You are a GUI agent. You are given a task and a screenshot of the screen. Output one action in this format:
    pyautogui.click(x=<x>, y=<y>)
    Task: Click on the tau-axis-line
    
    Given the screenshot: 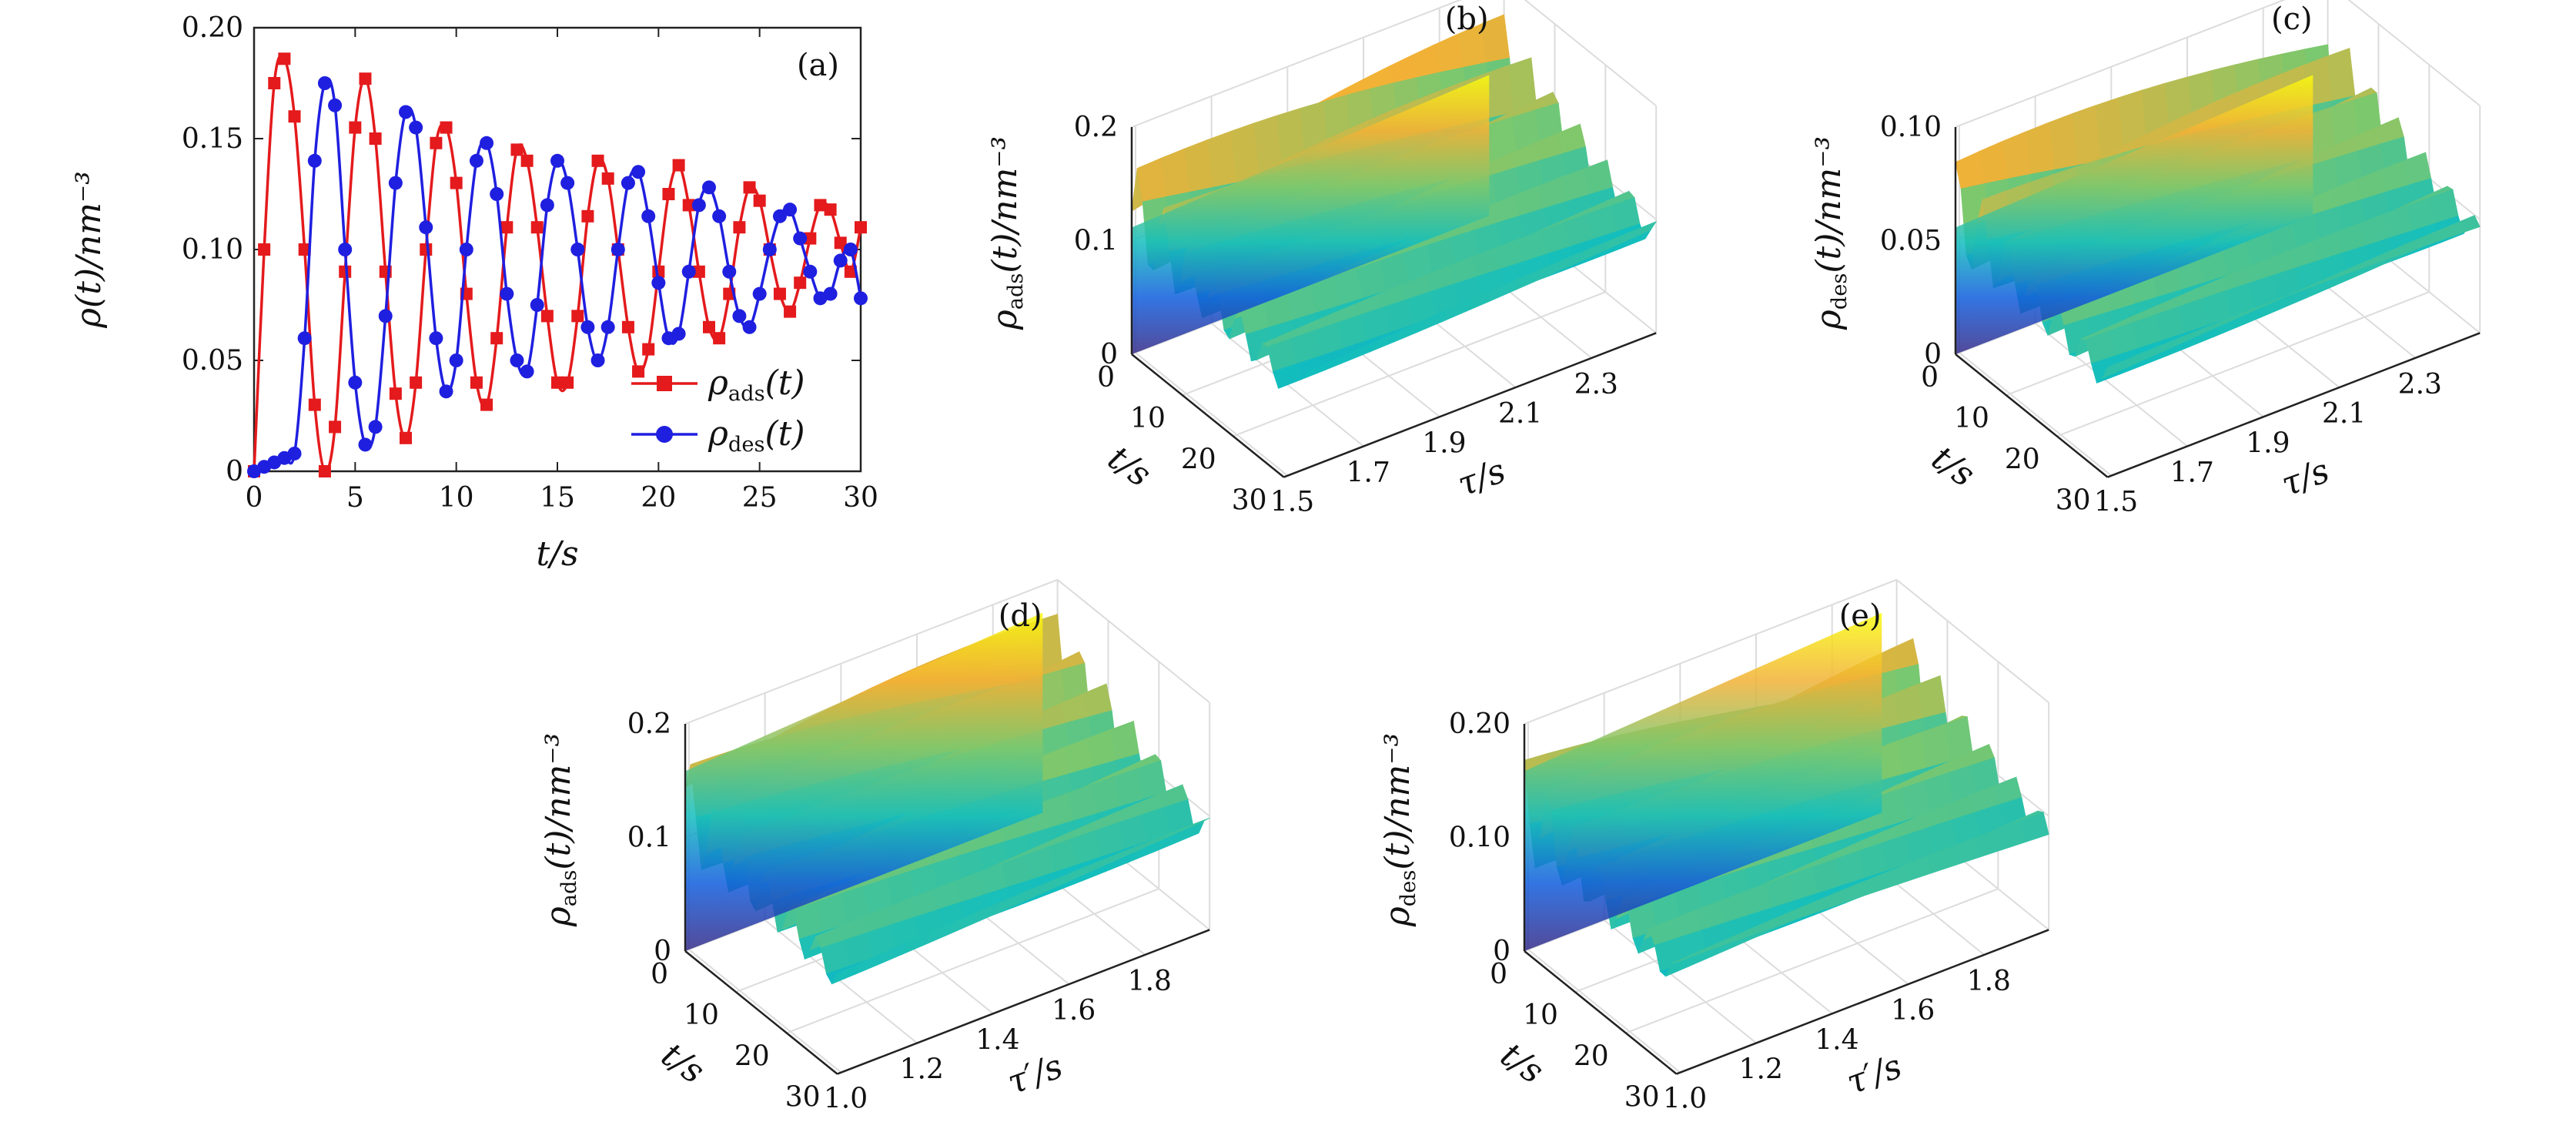 What is the action you would take?
    pyautogui.click(x=1470, y=405)
    